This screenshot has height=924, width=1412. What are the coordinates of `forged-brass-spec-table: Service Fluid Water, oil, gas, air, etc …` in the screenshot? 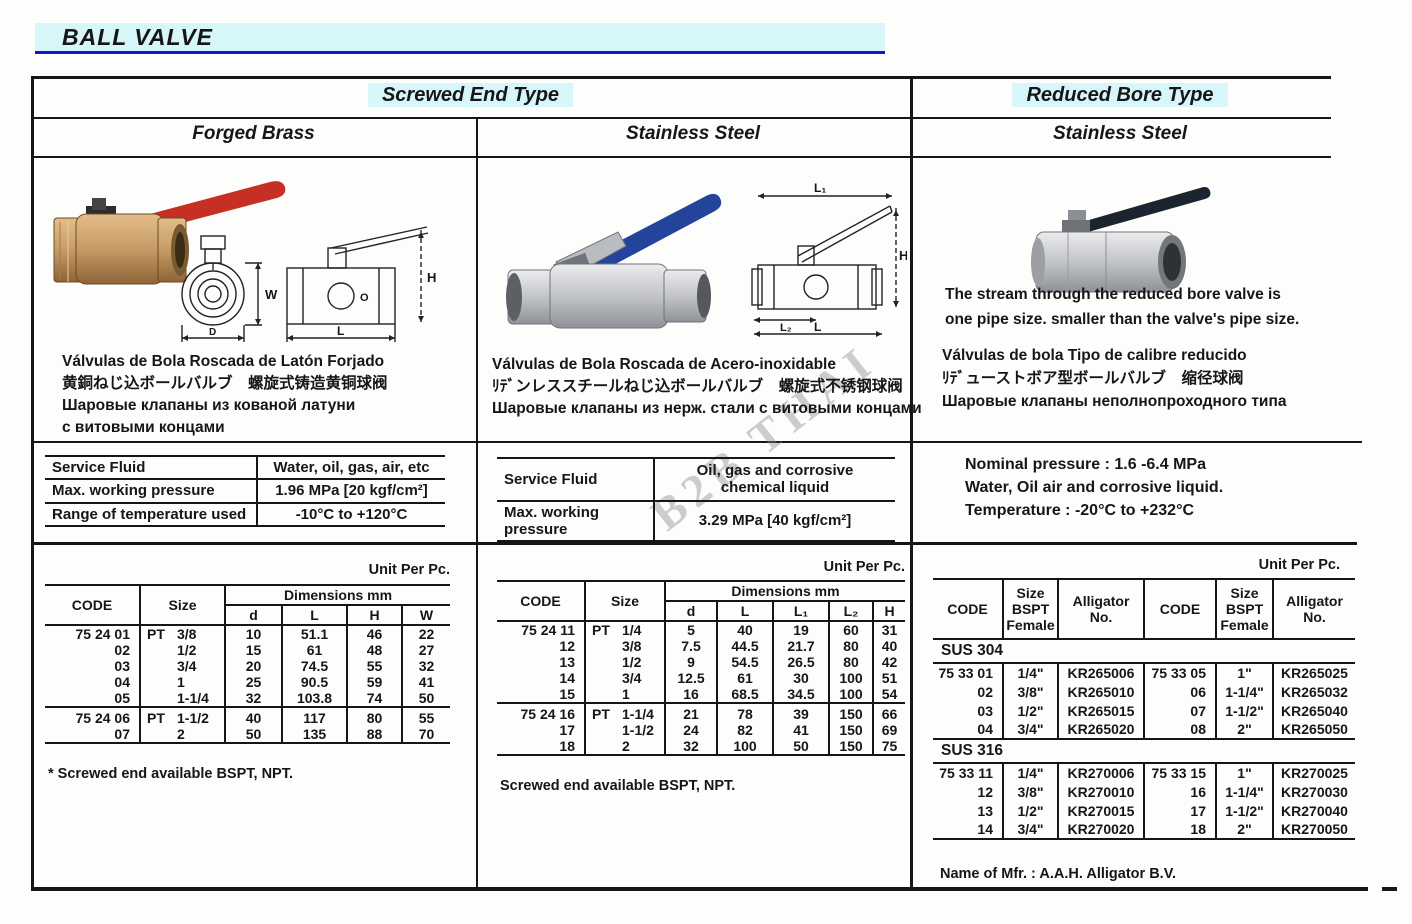 It's located at (245, 491).